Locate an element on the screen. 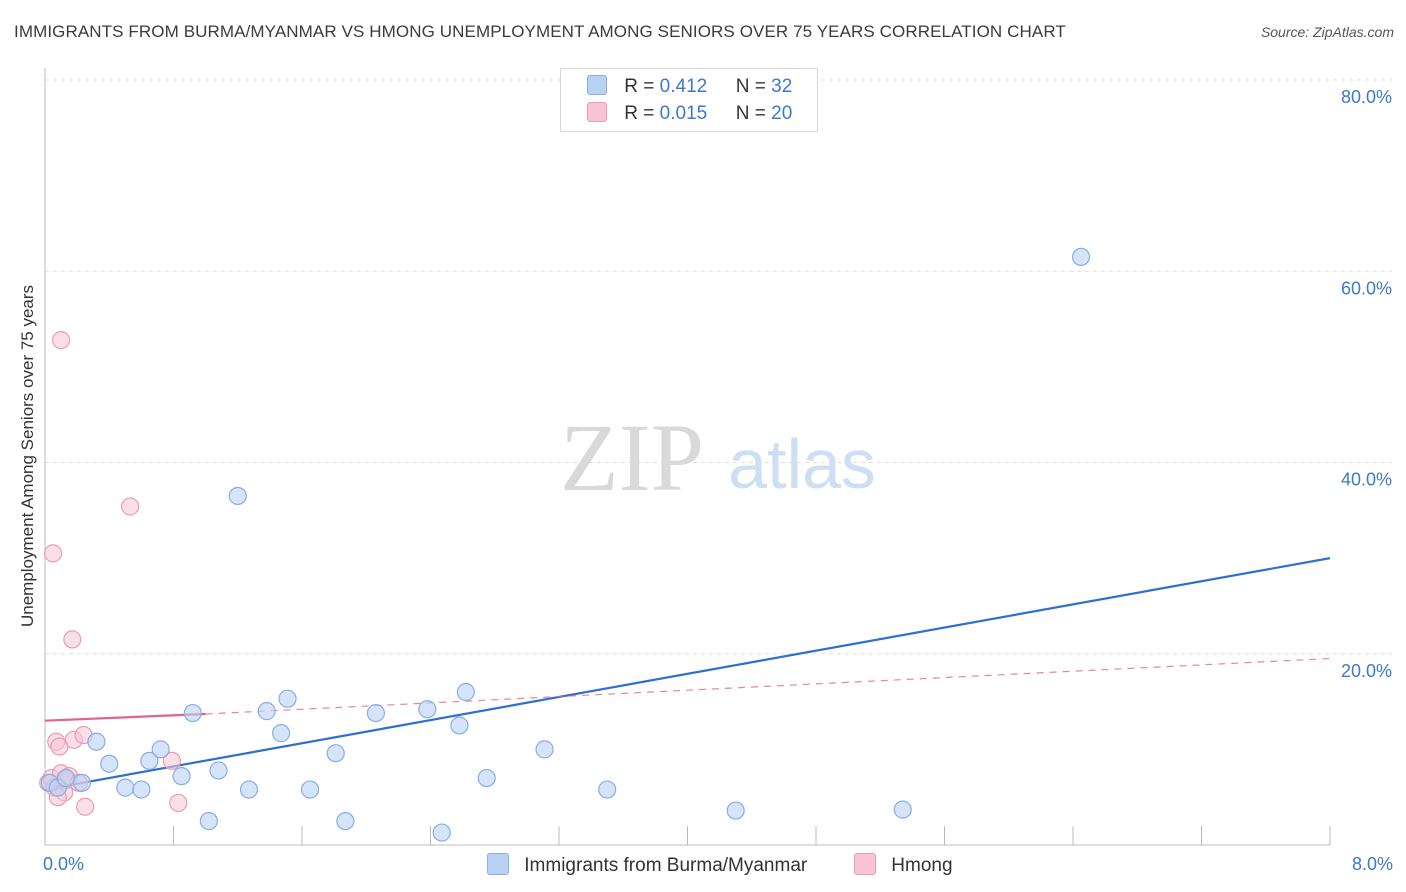 The image size is (1406, 892). legend-n-value: 20 is located at coordinates (782, 113).